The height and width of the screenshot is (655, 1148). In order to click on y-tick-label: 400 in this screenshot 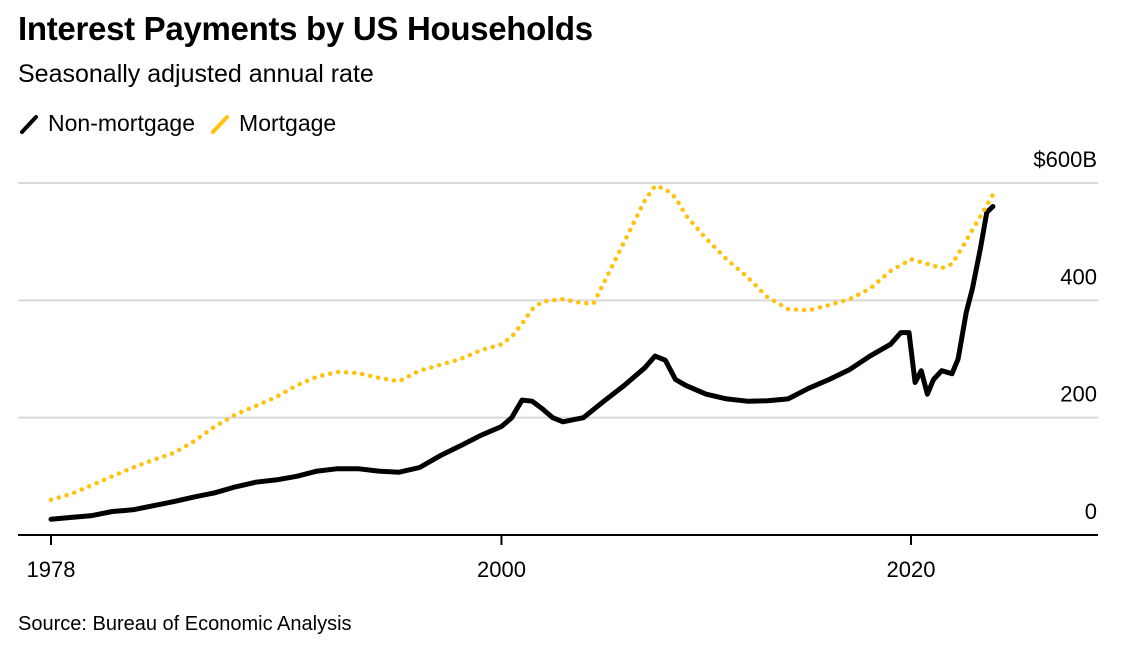, I will do `click(1078, 276)`.